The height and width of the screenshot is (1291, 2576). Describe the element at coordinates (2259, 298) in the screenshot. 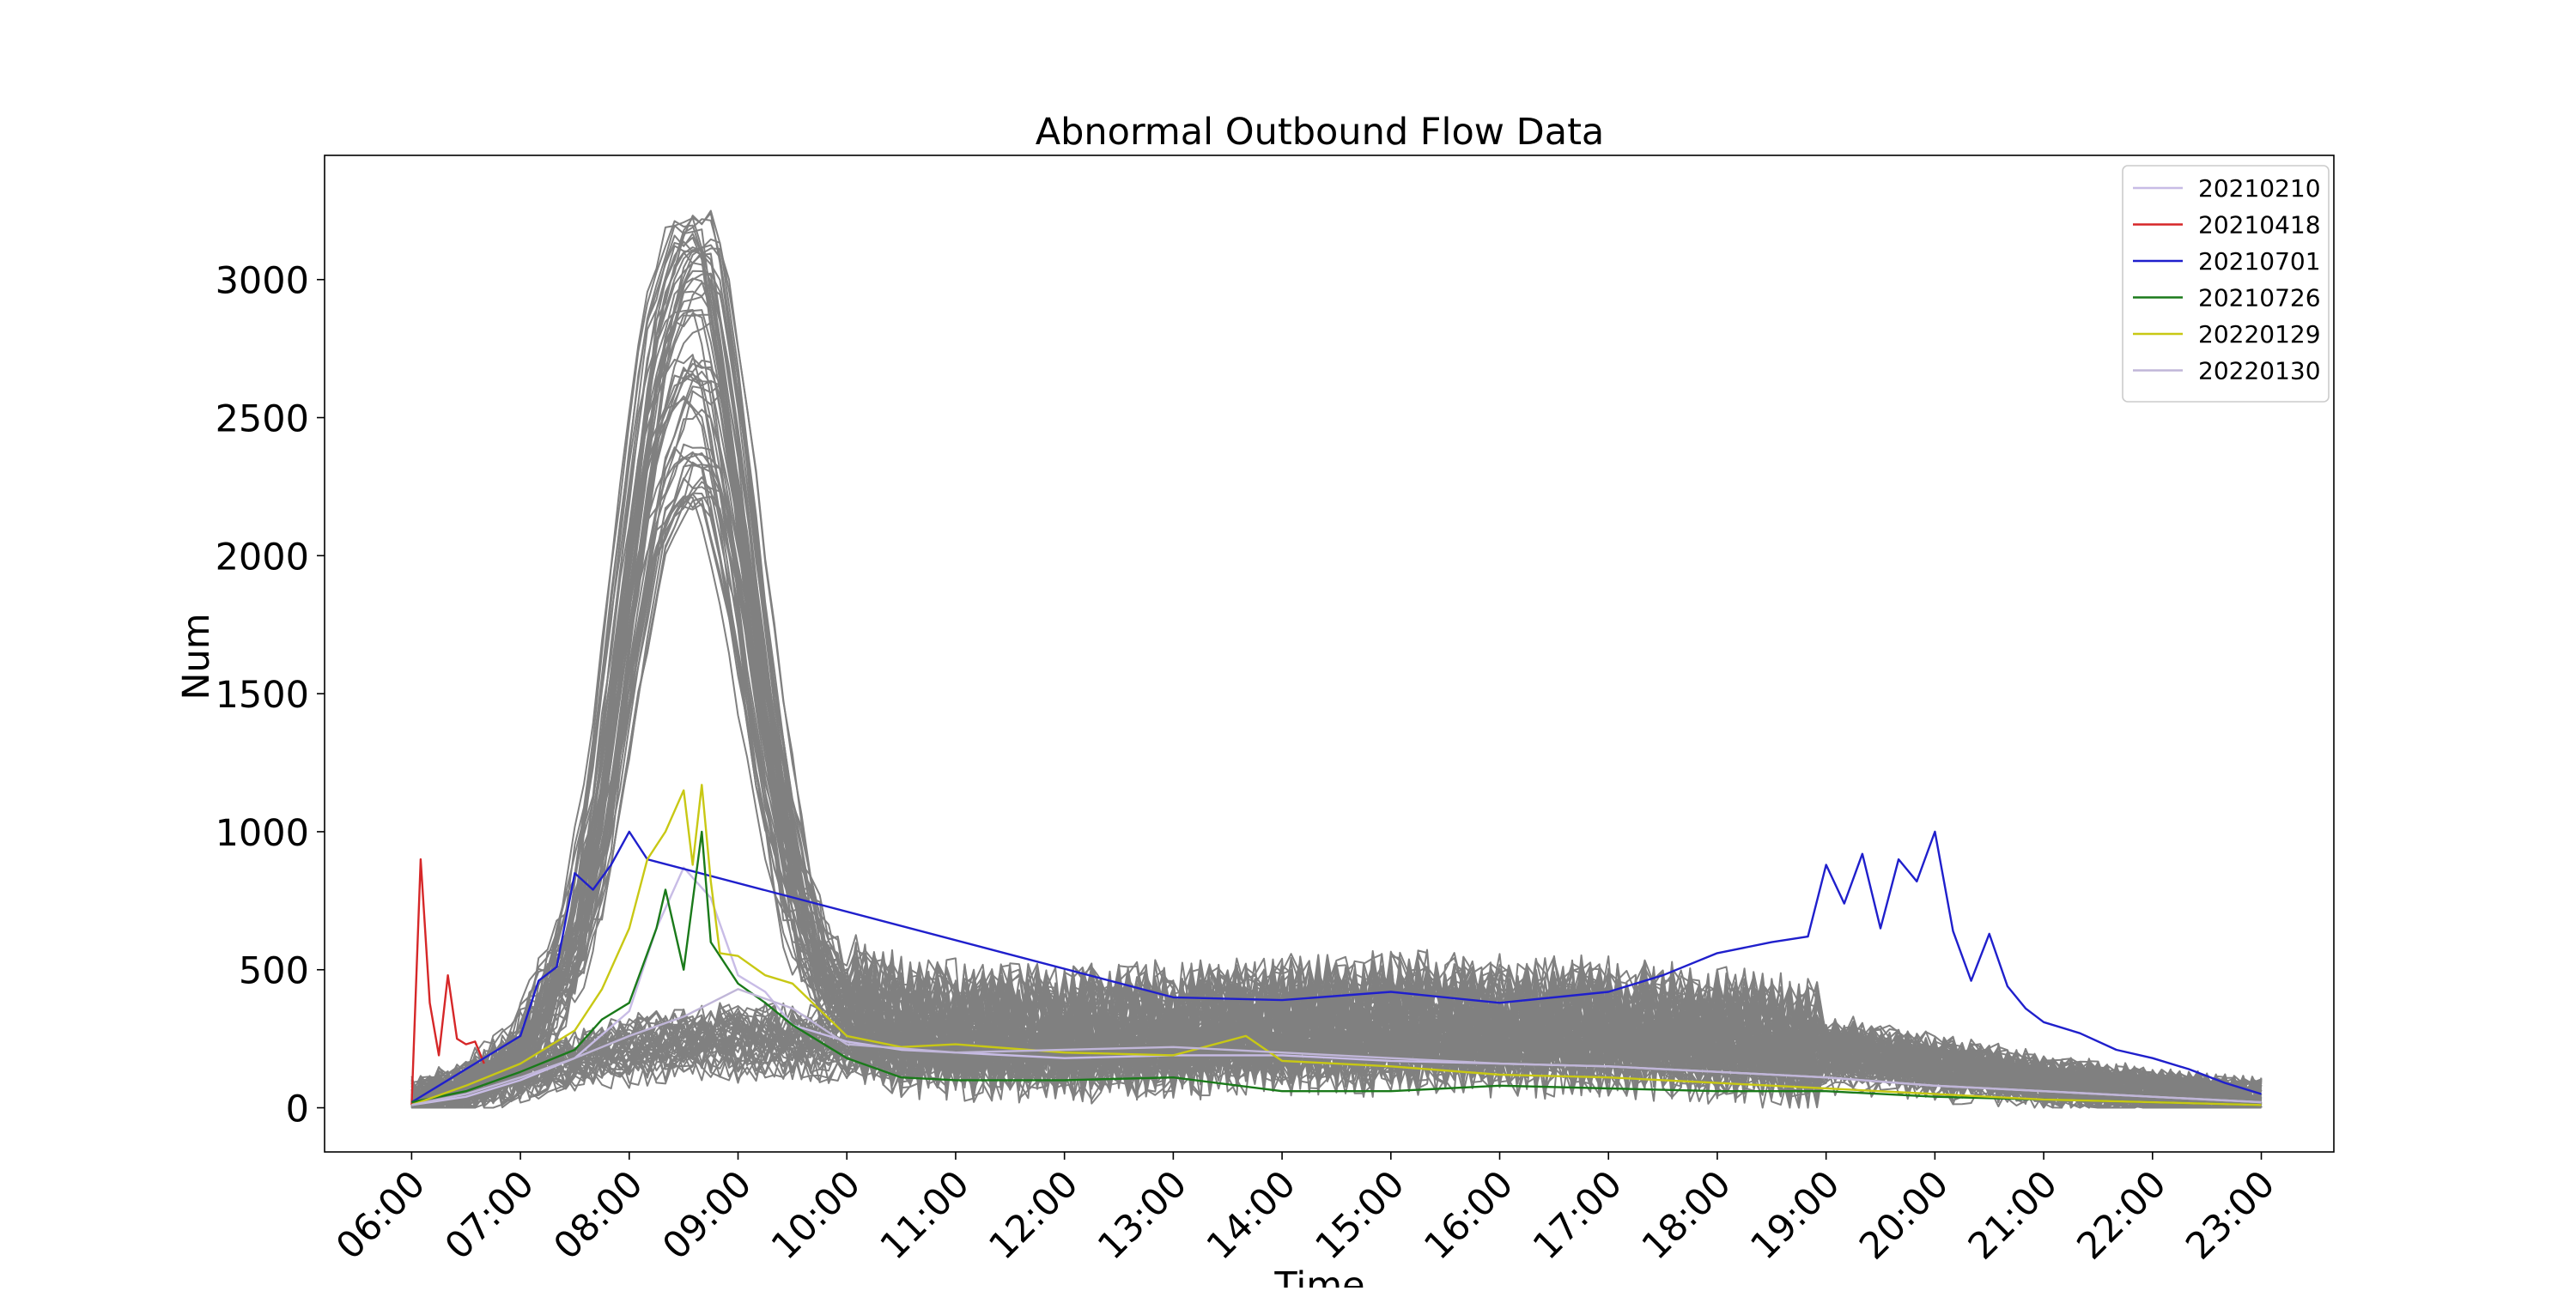

I see `legend-label-20210726: 20210726` at that location.